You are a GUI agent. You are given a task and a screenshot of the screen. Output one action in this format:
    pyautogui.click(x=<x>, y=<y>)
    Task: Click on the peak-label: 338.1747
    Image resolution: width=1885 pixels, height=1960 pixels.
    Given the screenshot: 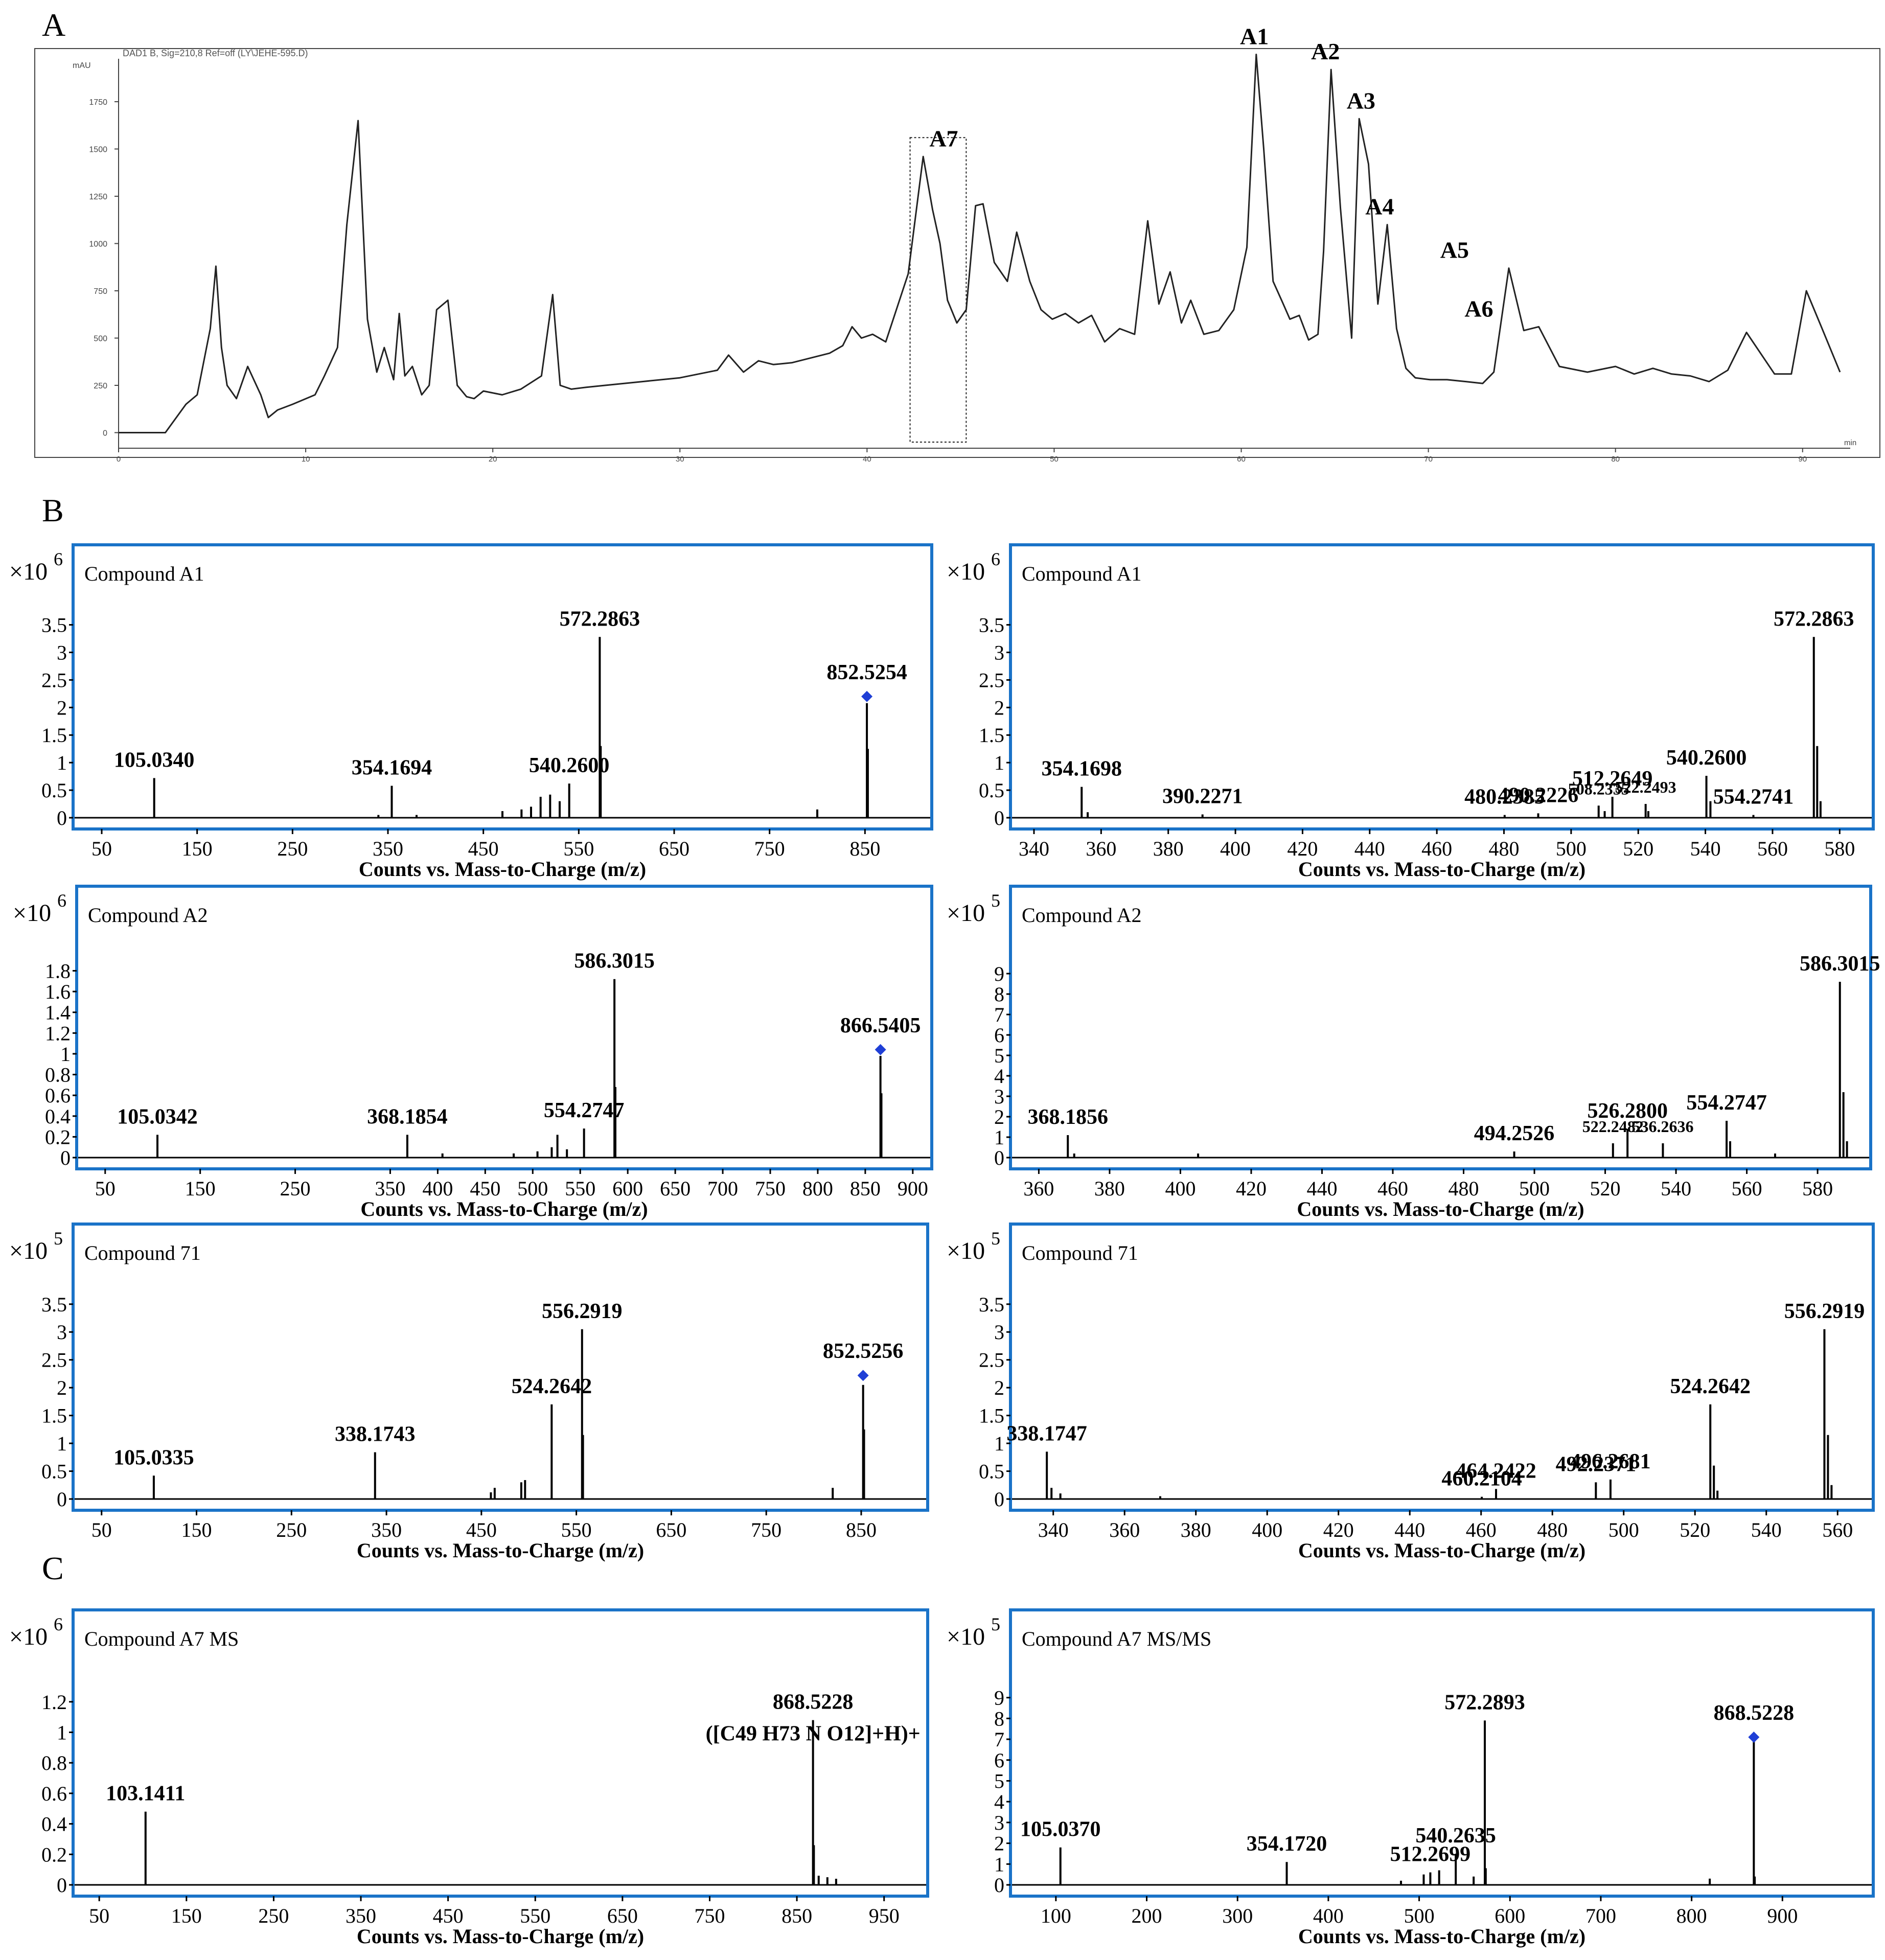 What is the action you would take?
    pyautogui.click(x=1046, y=1434)
    